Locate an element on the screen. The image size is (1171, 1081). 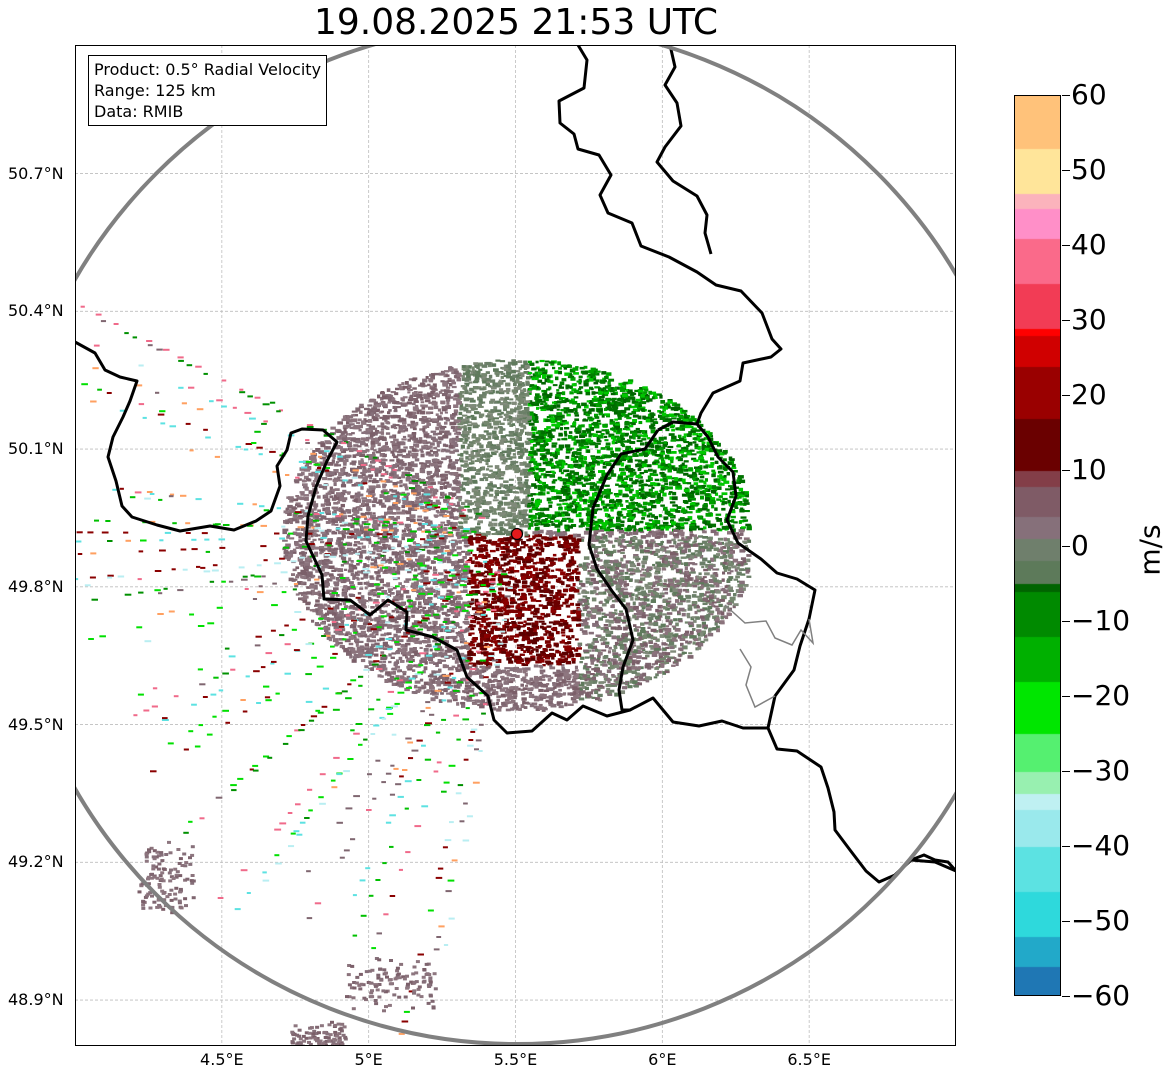
info-range: Range: 125 km is located at coordinates (155, 90).